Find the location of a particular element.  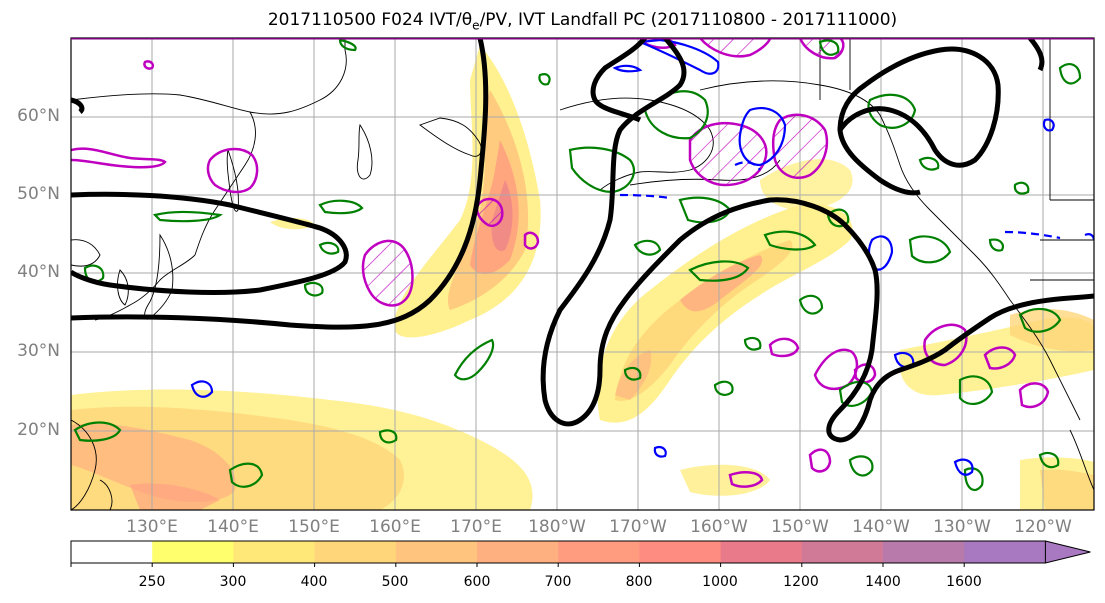

lon-label-170w: 170°W is located at coordinates (638, 527).